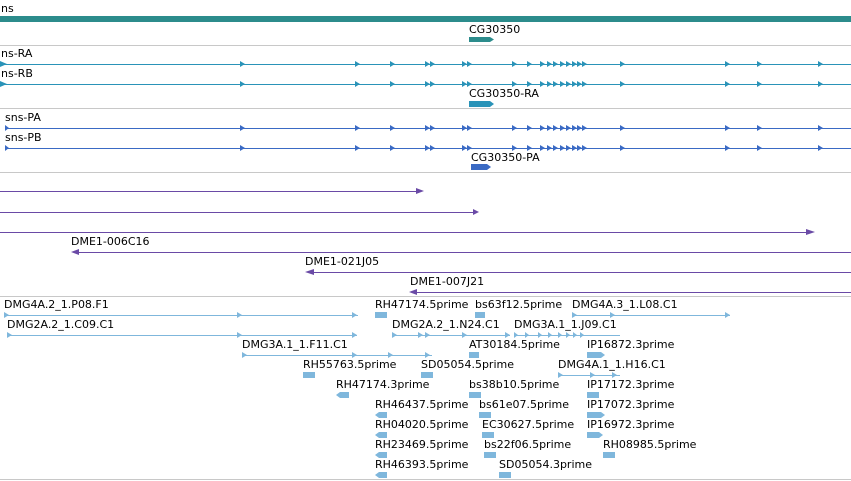 This screenshot has height=481, width=851. I want to click on est-label: DMG3A.1_1.F11.C1, so click(295, 344).